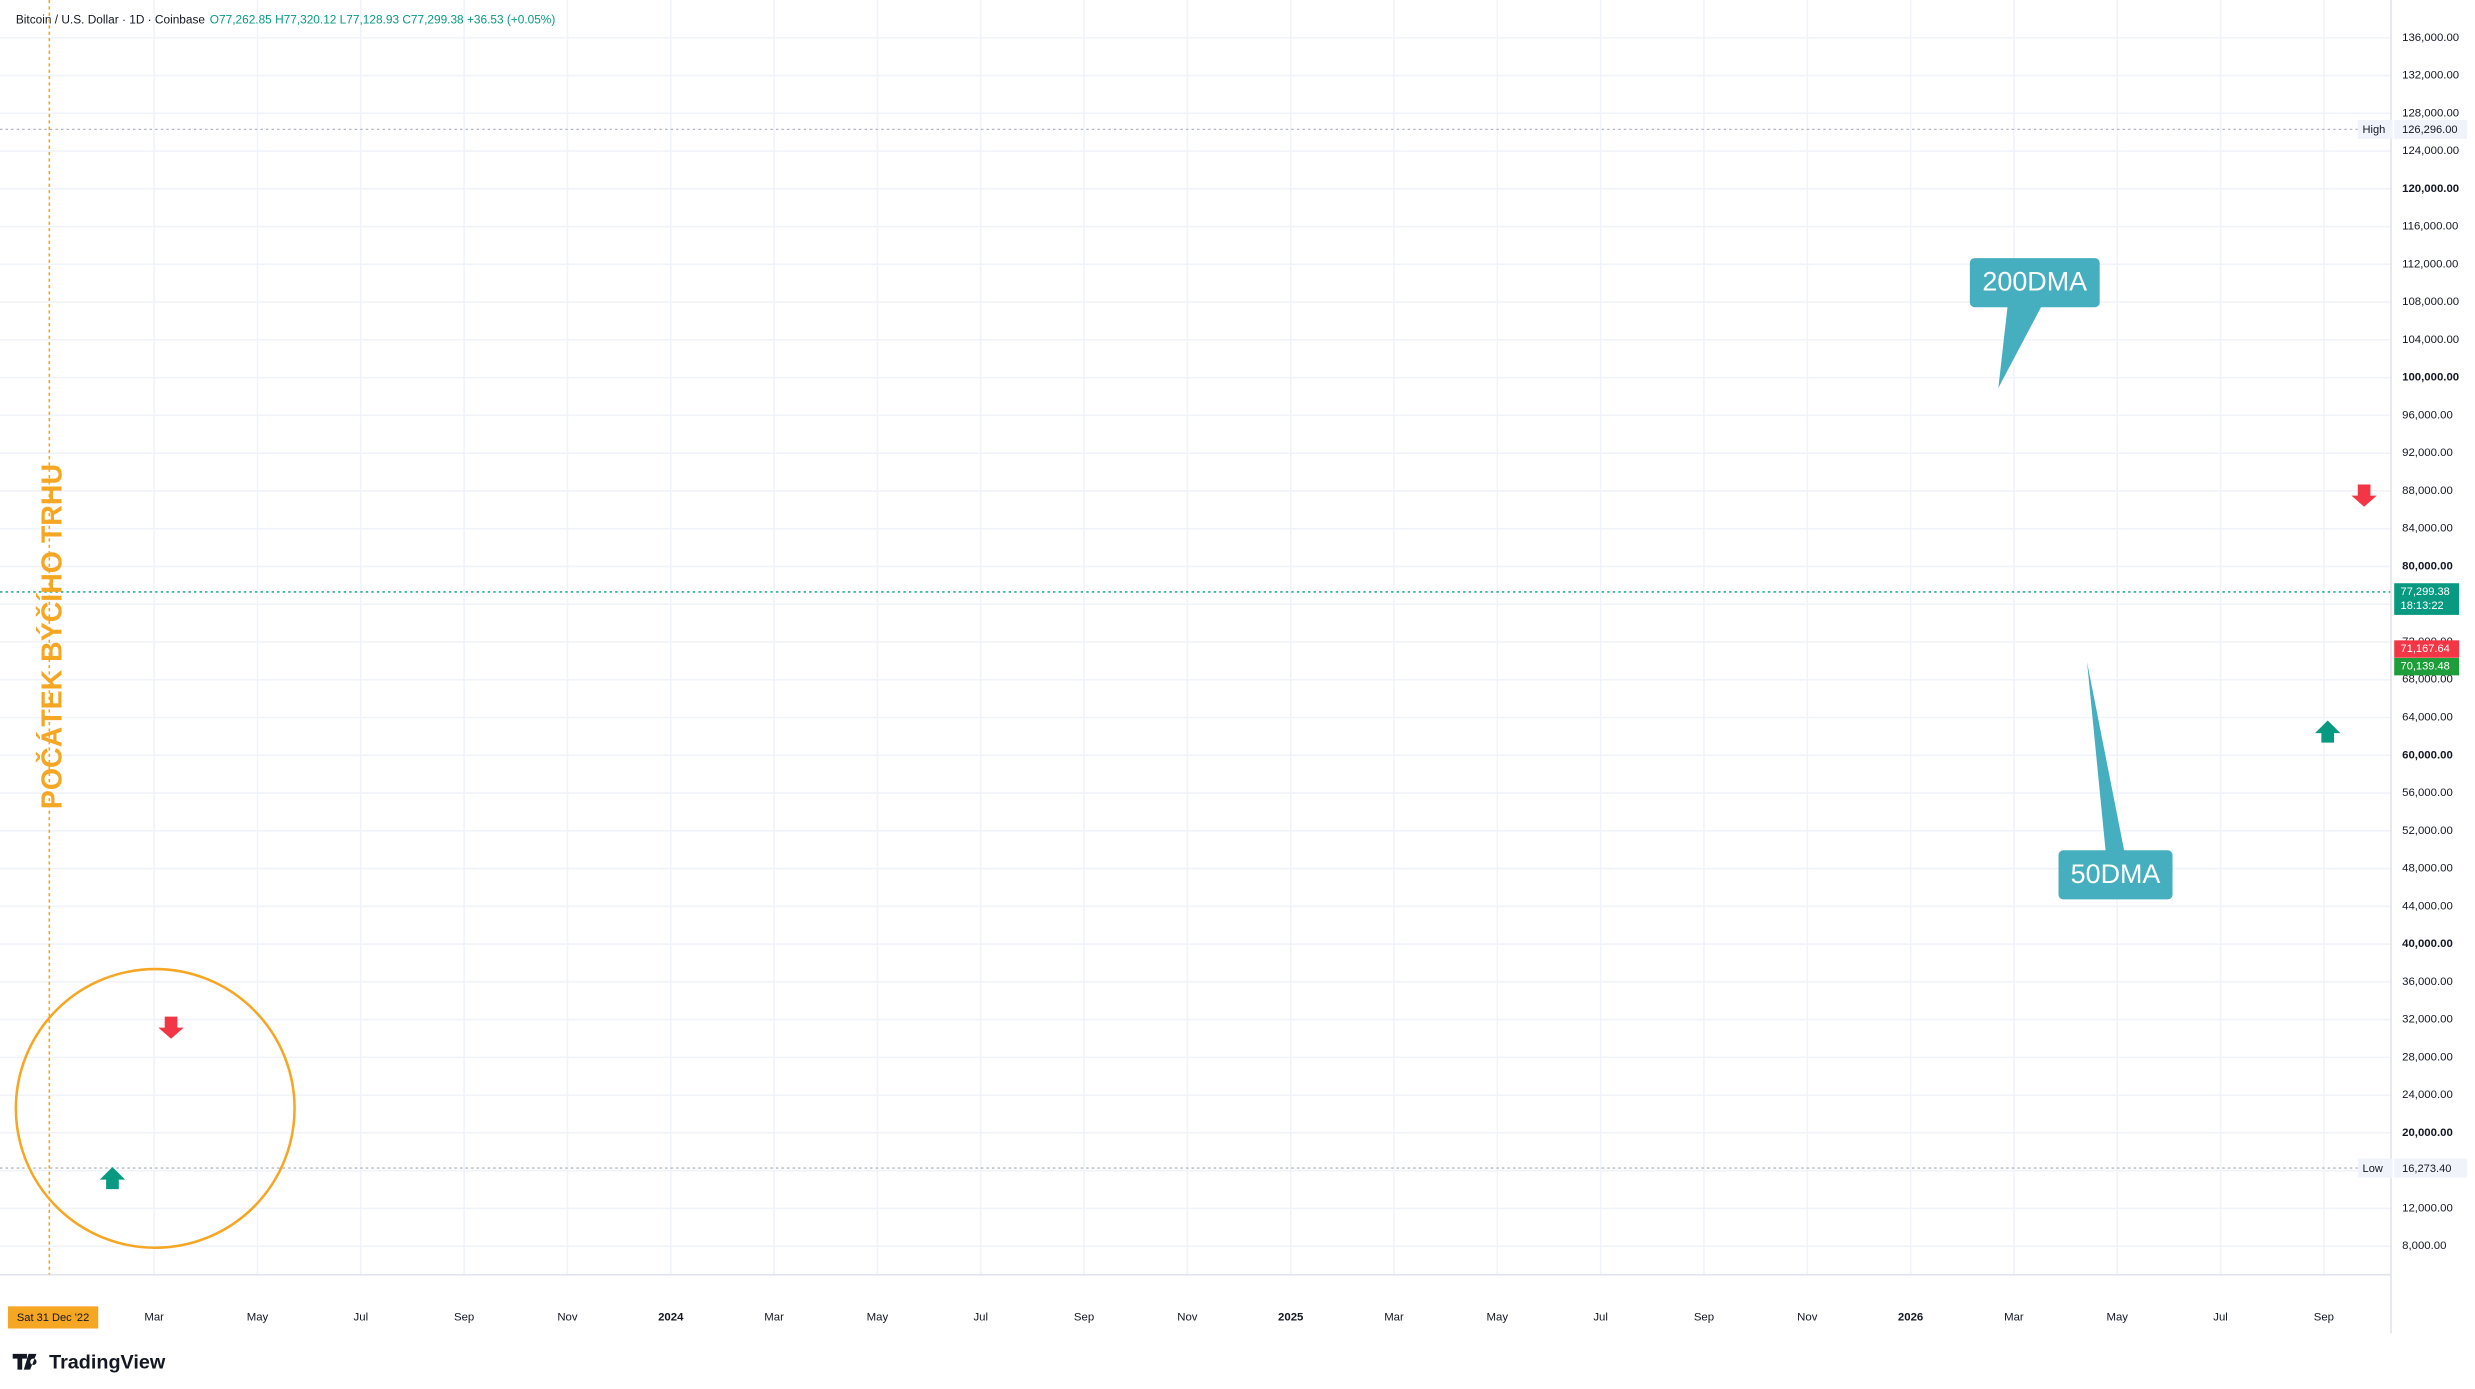 The image size is (2475, 1389). What do you see at coordinates (2427, 491) in the screenshot?
I see `y-tick-label: 88,000.00` at bounding box center [2427, 491].